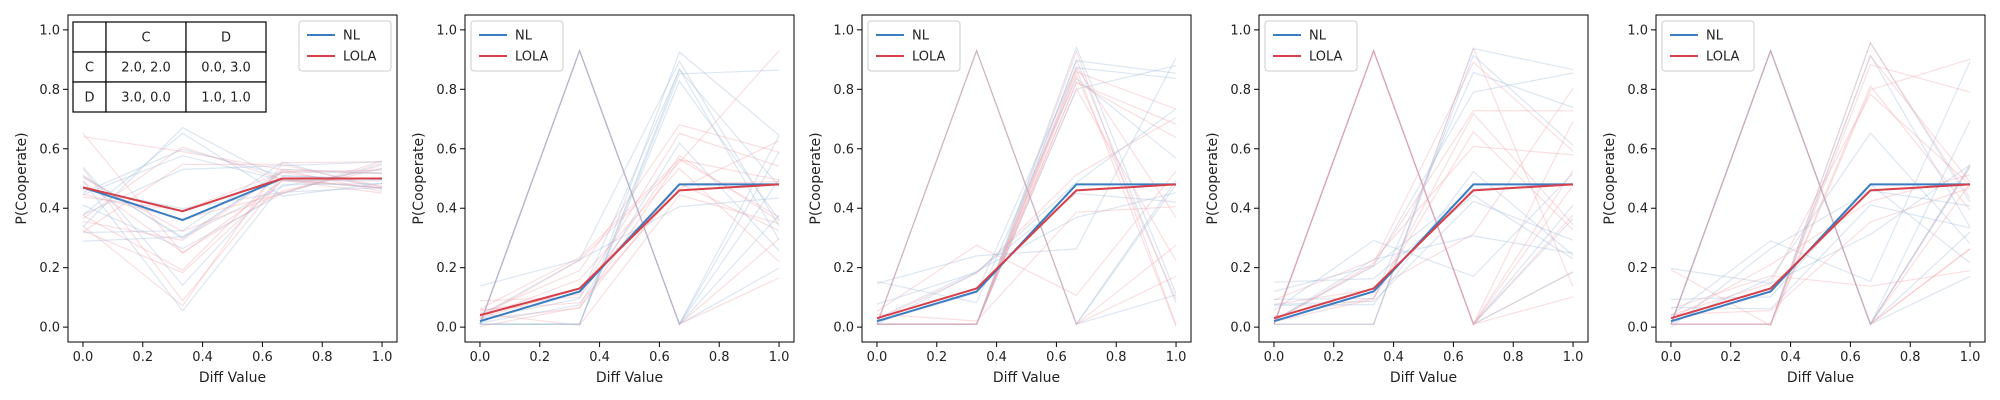 The width and height of the screenshot is (2000, 400). Describe the element at coordinates (89, 68) in the screenshot. I see `table-cell-text: C` at that location.